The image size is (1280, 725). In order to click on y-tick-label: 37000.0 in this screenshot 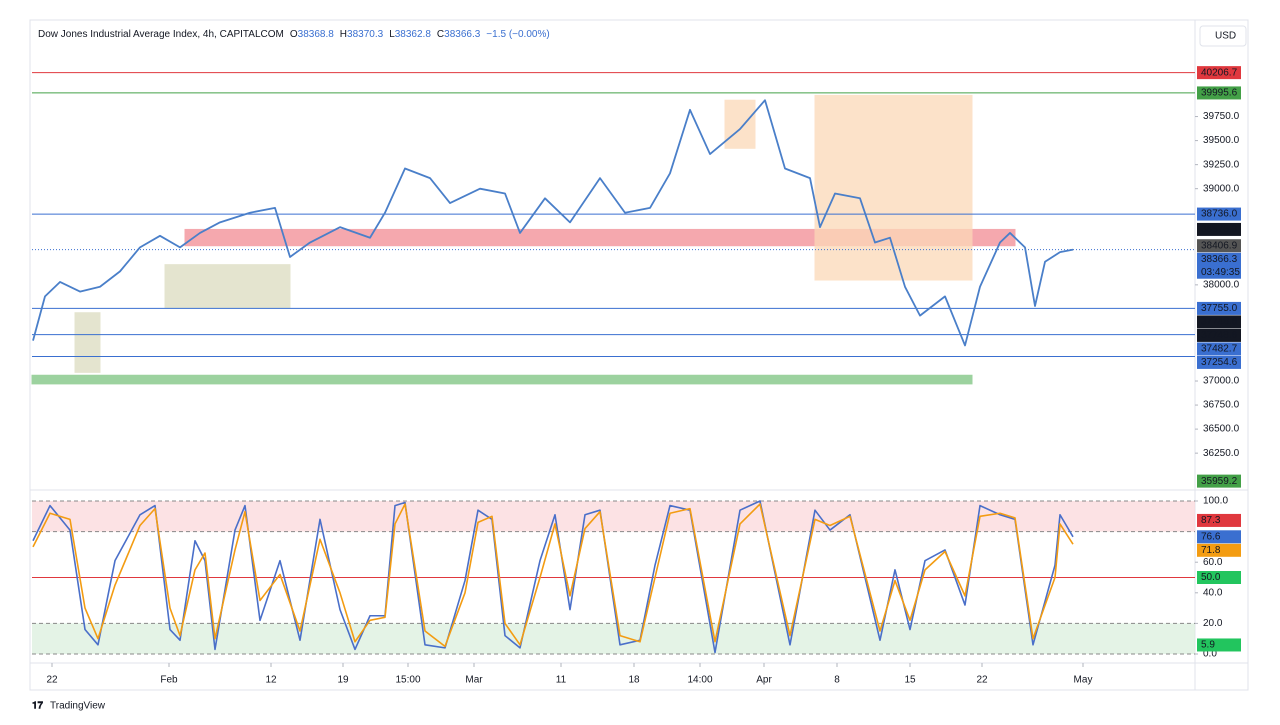, I will do `click(1221, 381)`.